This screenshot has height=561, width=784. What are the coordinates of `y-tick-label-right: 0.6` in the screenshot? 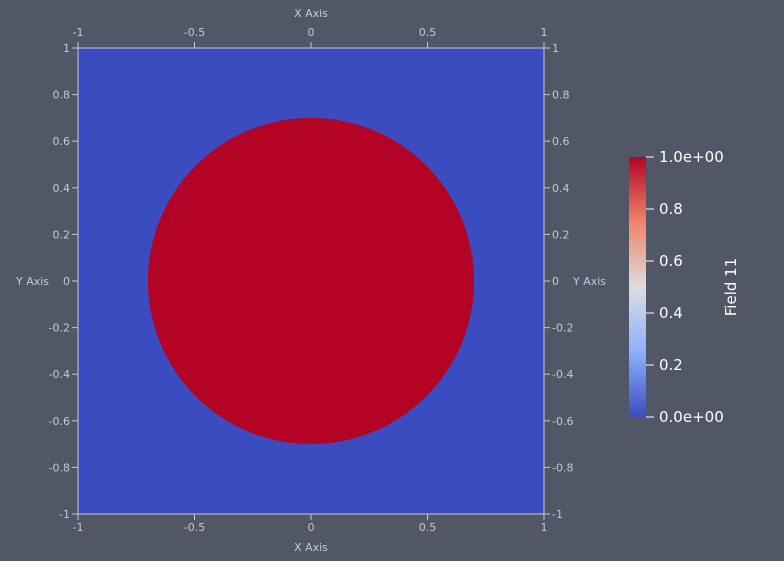 It's located at (561, 141).